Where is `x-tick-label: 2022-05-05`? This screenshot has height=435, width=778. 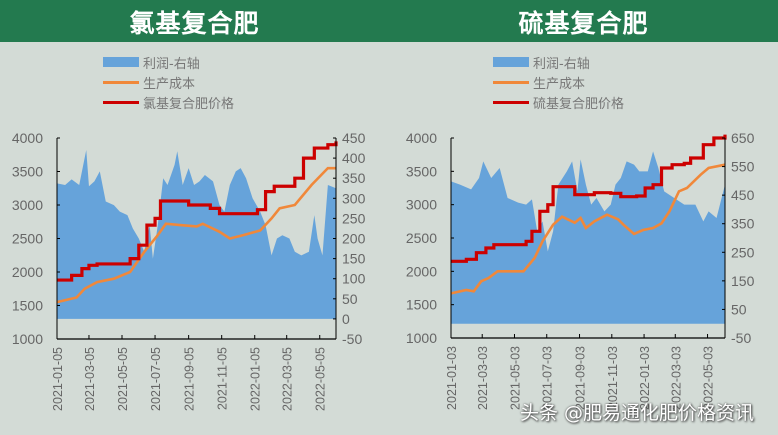
x-tick-label: 2022-05-05 is located at coordinates (321, 379).